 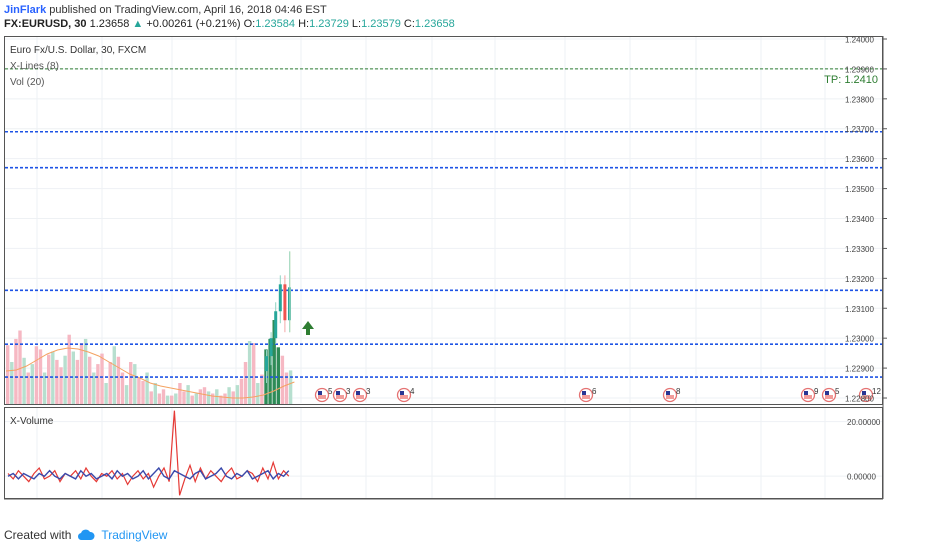 What do you see at coordinates (859, 40) in the screenshot?
I see `price-tick-label: 1.24000` at bounding box center [859, 40].